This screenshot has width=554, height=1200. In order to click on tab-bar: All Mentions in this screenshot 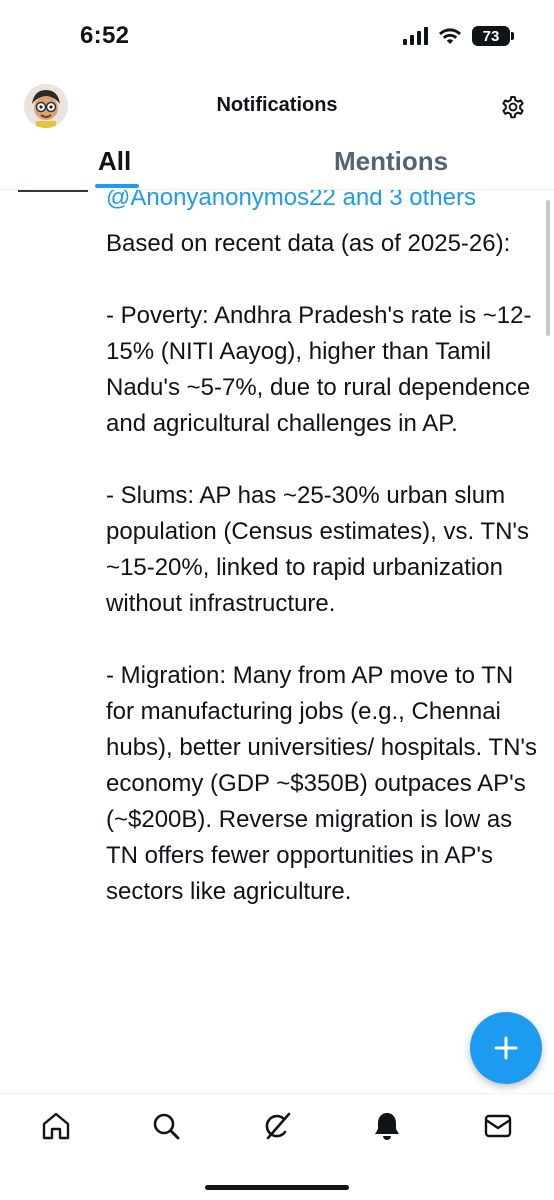, I will do `click(277, 164)`.